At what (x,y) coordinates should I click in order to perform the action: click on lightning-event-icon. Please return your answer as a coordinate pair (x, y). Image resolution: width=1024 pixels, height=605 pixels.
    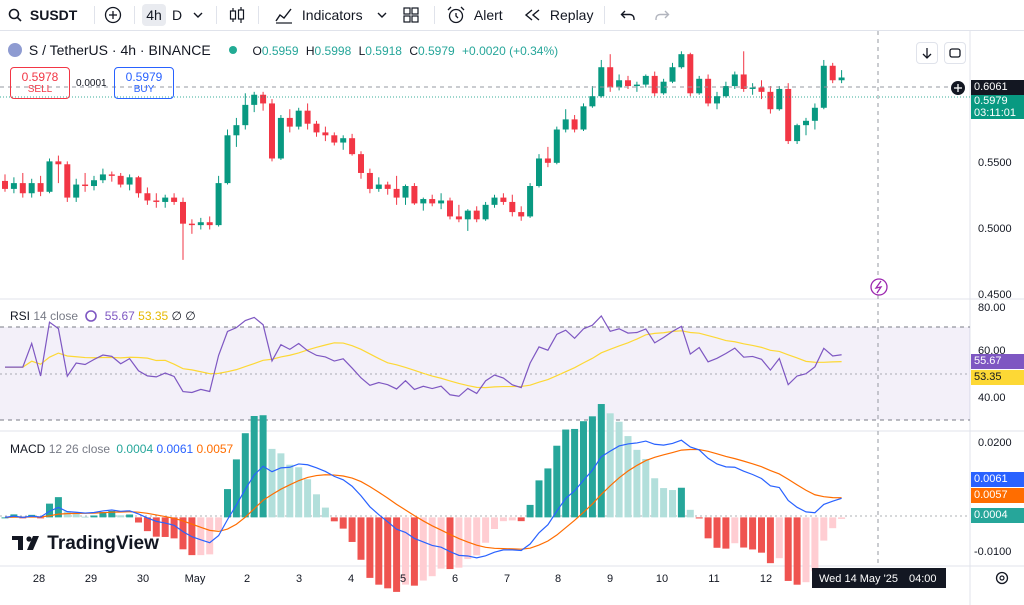
    Looking at the image, I should click on (879, 287).